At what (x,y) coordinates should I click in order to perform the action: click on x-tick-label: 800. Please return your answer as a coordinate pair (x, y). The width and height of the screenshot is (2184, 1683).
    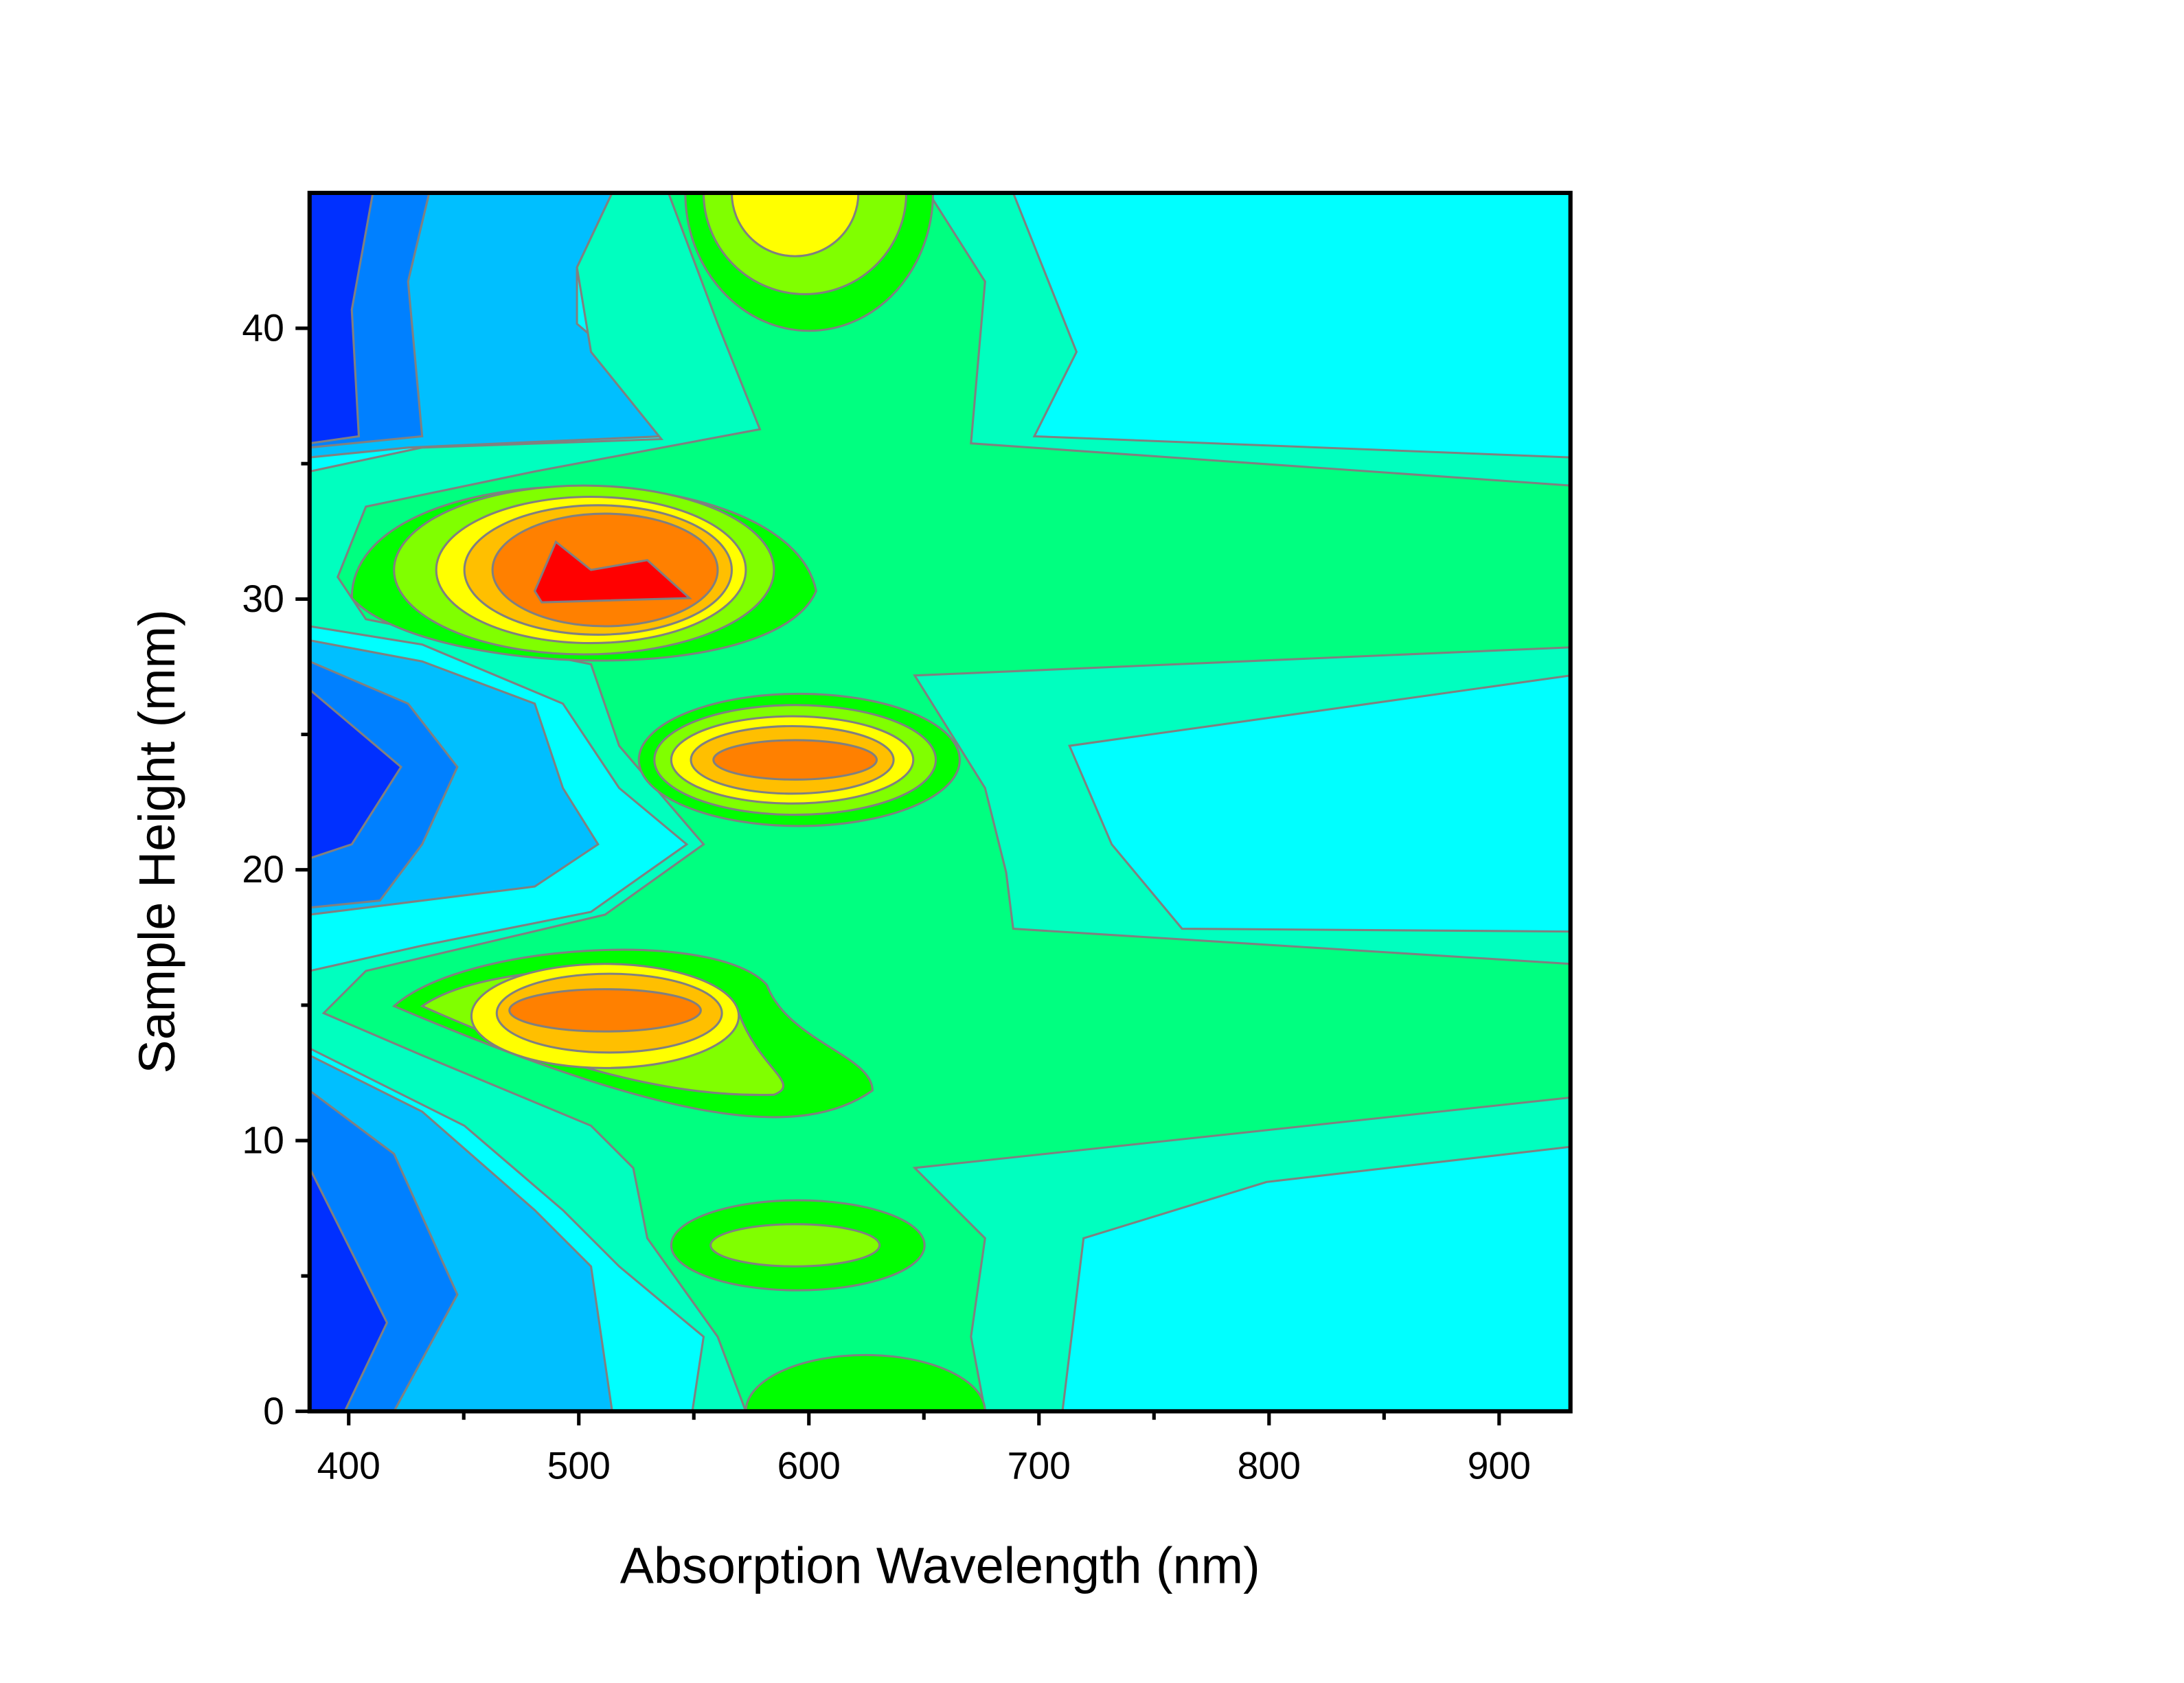
    Looking at the image, I should click on (1269, 1466).